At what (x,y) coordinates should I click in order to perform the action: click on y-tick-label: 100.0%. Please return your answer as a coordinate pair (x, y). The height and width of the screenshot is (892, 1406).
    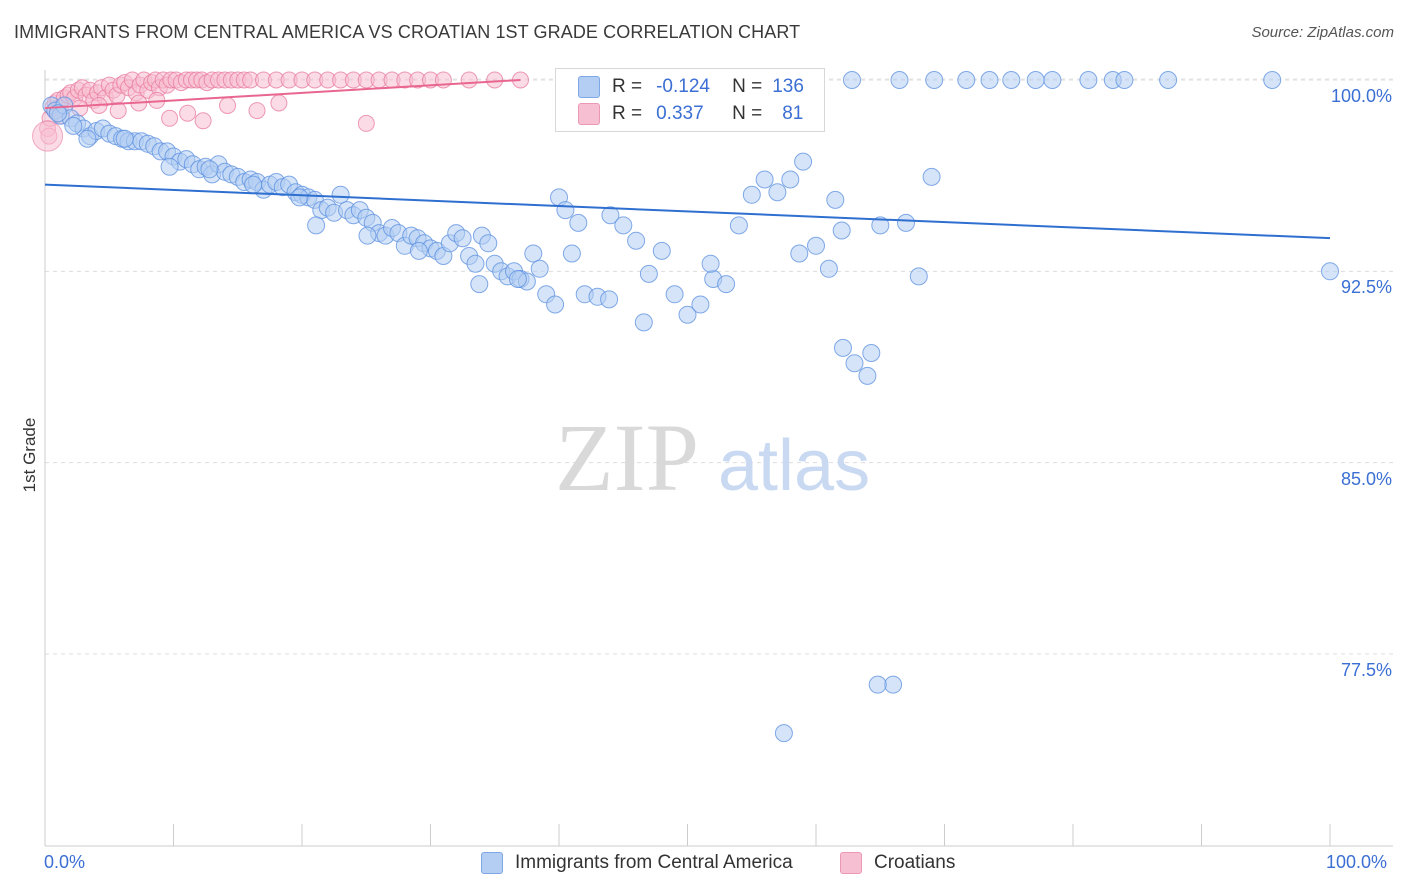
    Looking at the image, I should click on (1361, 96).